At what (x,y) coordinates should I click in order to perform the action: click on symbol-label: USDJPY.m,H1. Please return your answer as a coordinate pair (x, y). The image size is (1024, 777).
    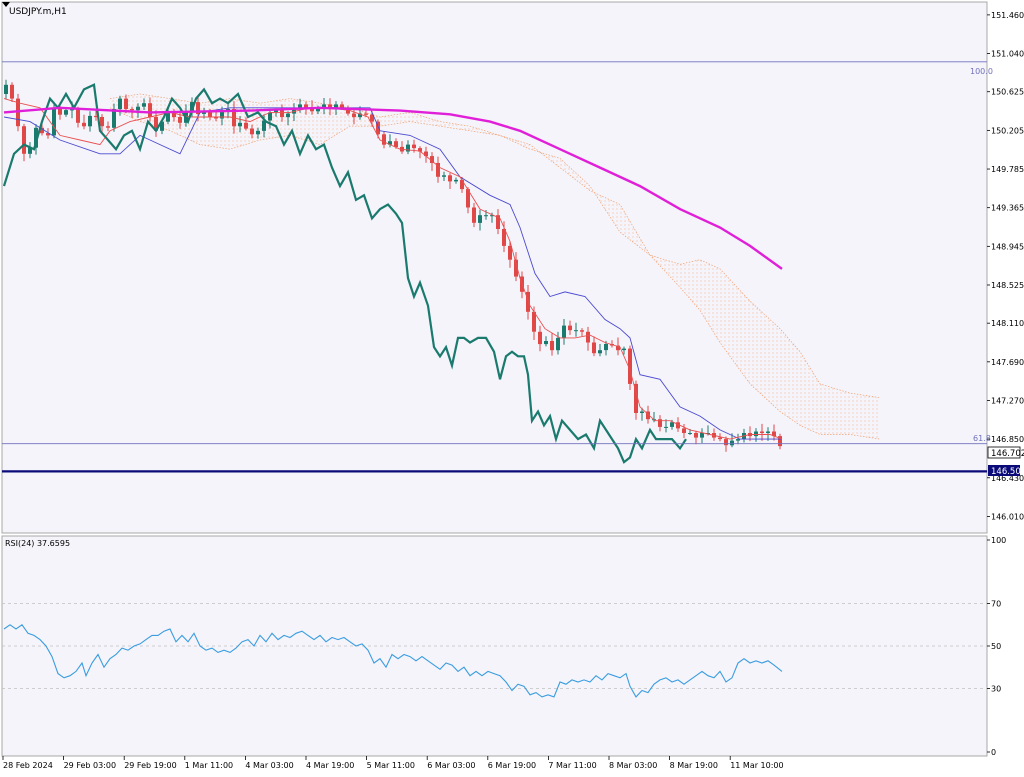
    Looking at the image, I should click on (38, 12).